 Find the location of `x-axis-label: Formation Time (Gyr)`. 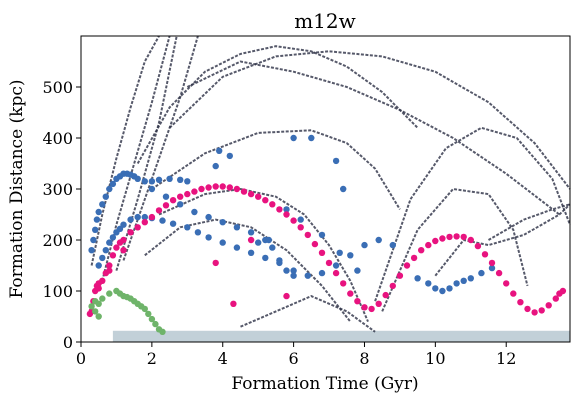

x-axis-label: Formation Time (Gyr) is located at coordinates (324, 384).